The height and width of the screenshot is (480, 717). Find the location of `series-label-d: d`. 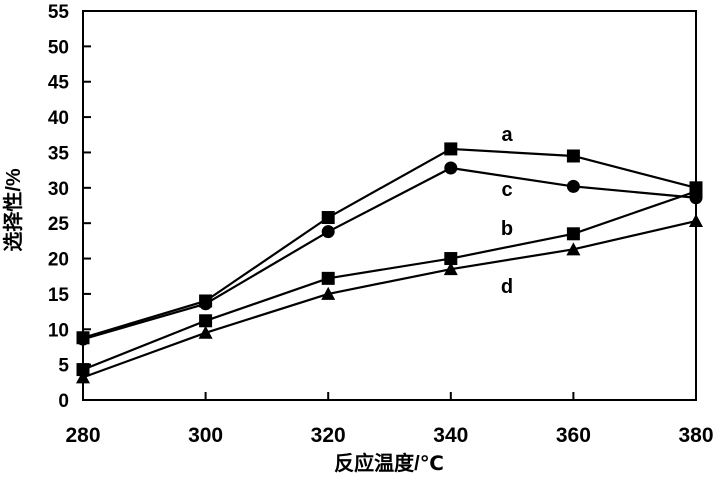

series-label-d: d is located at coordinates (507, 287).